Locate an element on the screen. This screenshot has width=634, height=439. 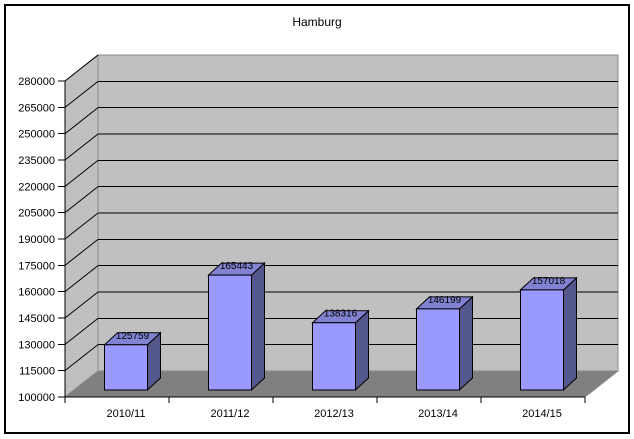
y-axis-tick-label: 190000 is located at coordinates (36, 240).